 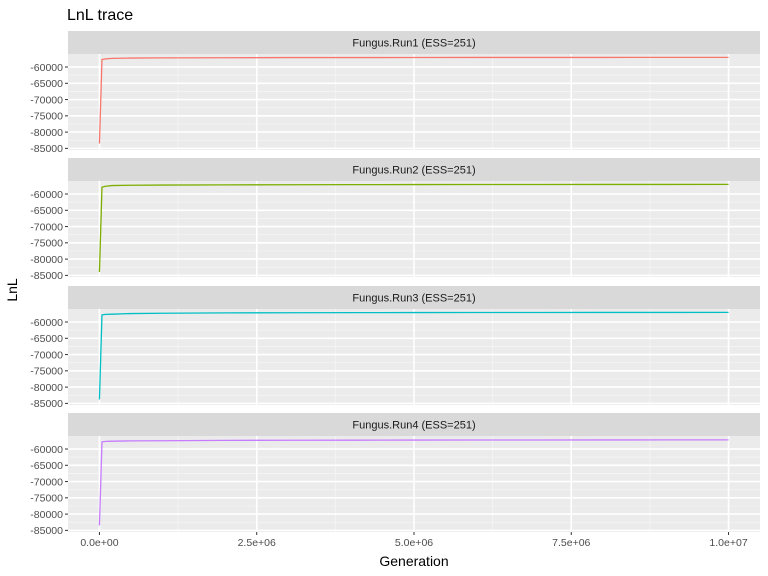 What do you see at coordinates (100, 15) in the screenshot?
I see `chart-title: LnL trace` at bounding box center [100, 15].